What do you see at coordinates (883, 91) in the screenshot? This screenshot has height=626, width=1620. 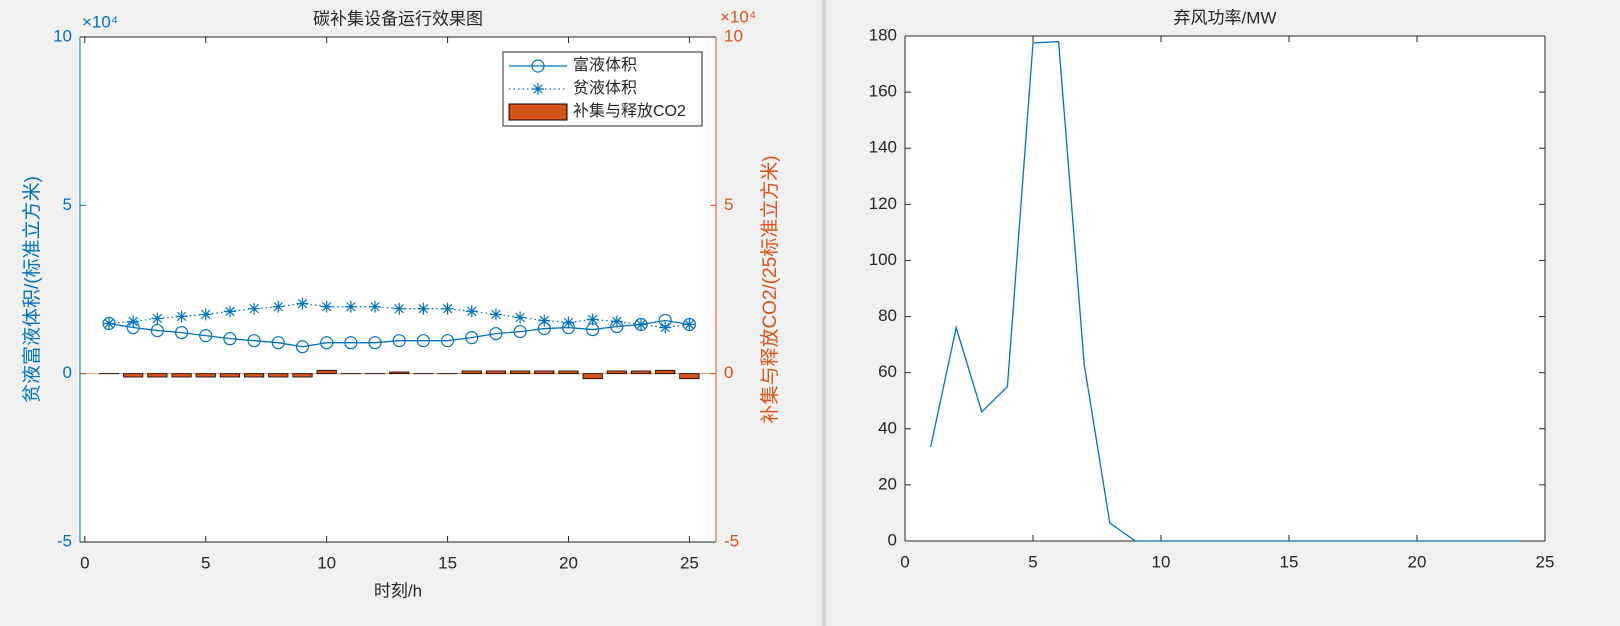 I see `y-tick-label: 160` at bounding box center [883, 91].